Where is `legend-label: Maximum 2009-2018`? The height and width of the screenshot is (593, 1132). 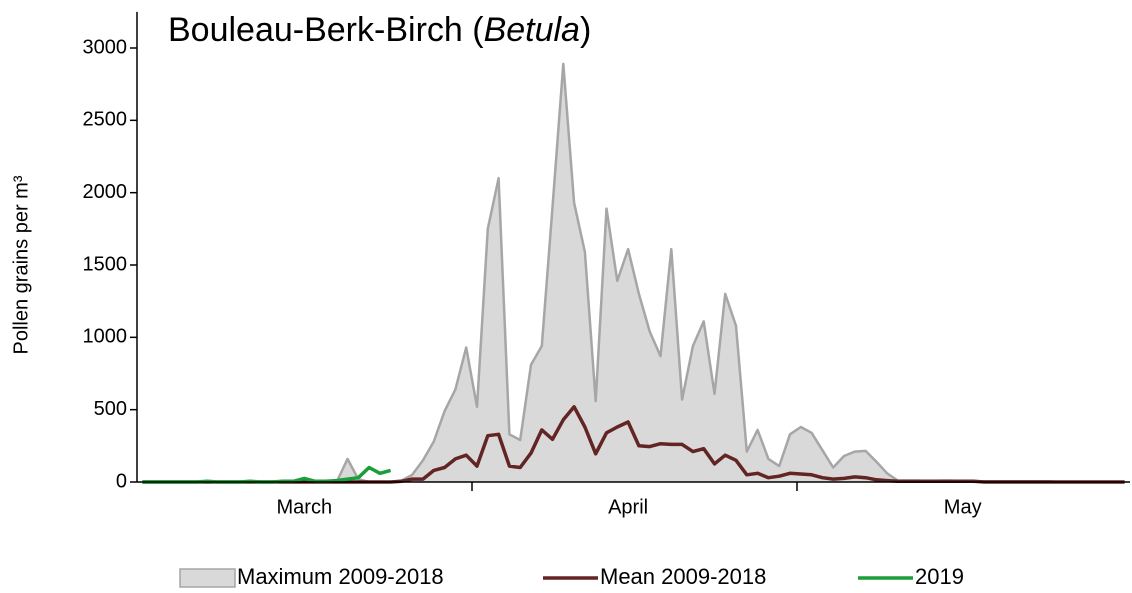 legend-label: Maximum 2009-2018 is located at coordinates (340, 576).